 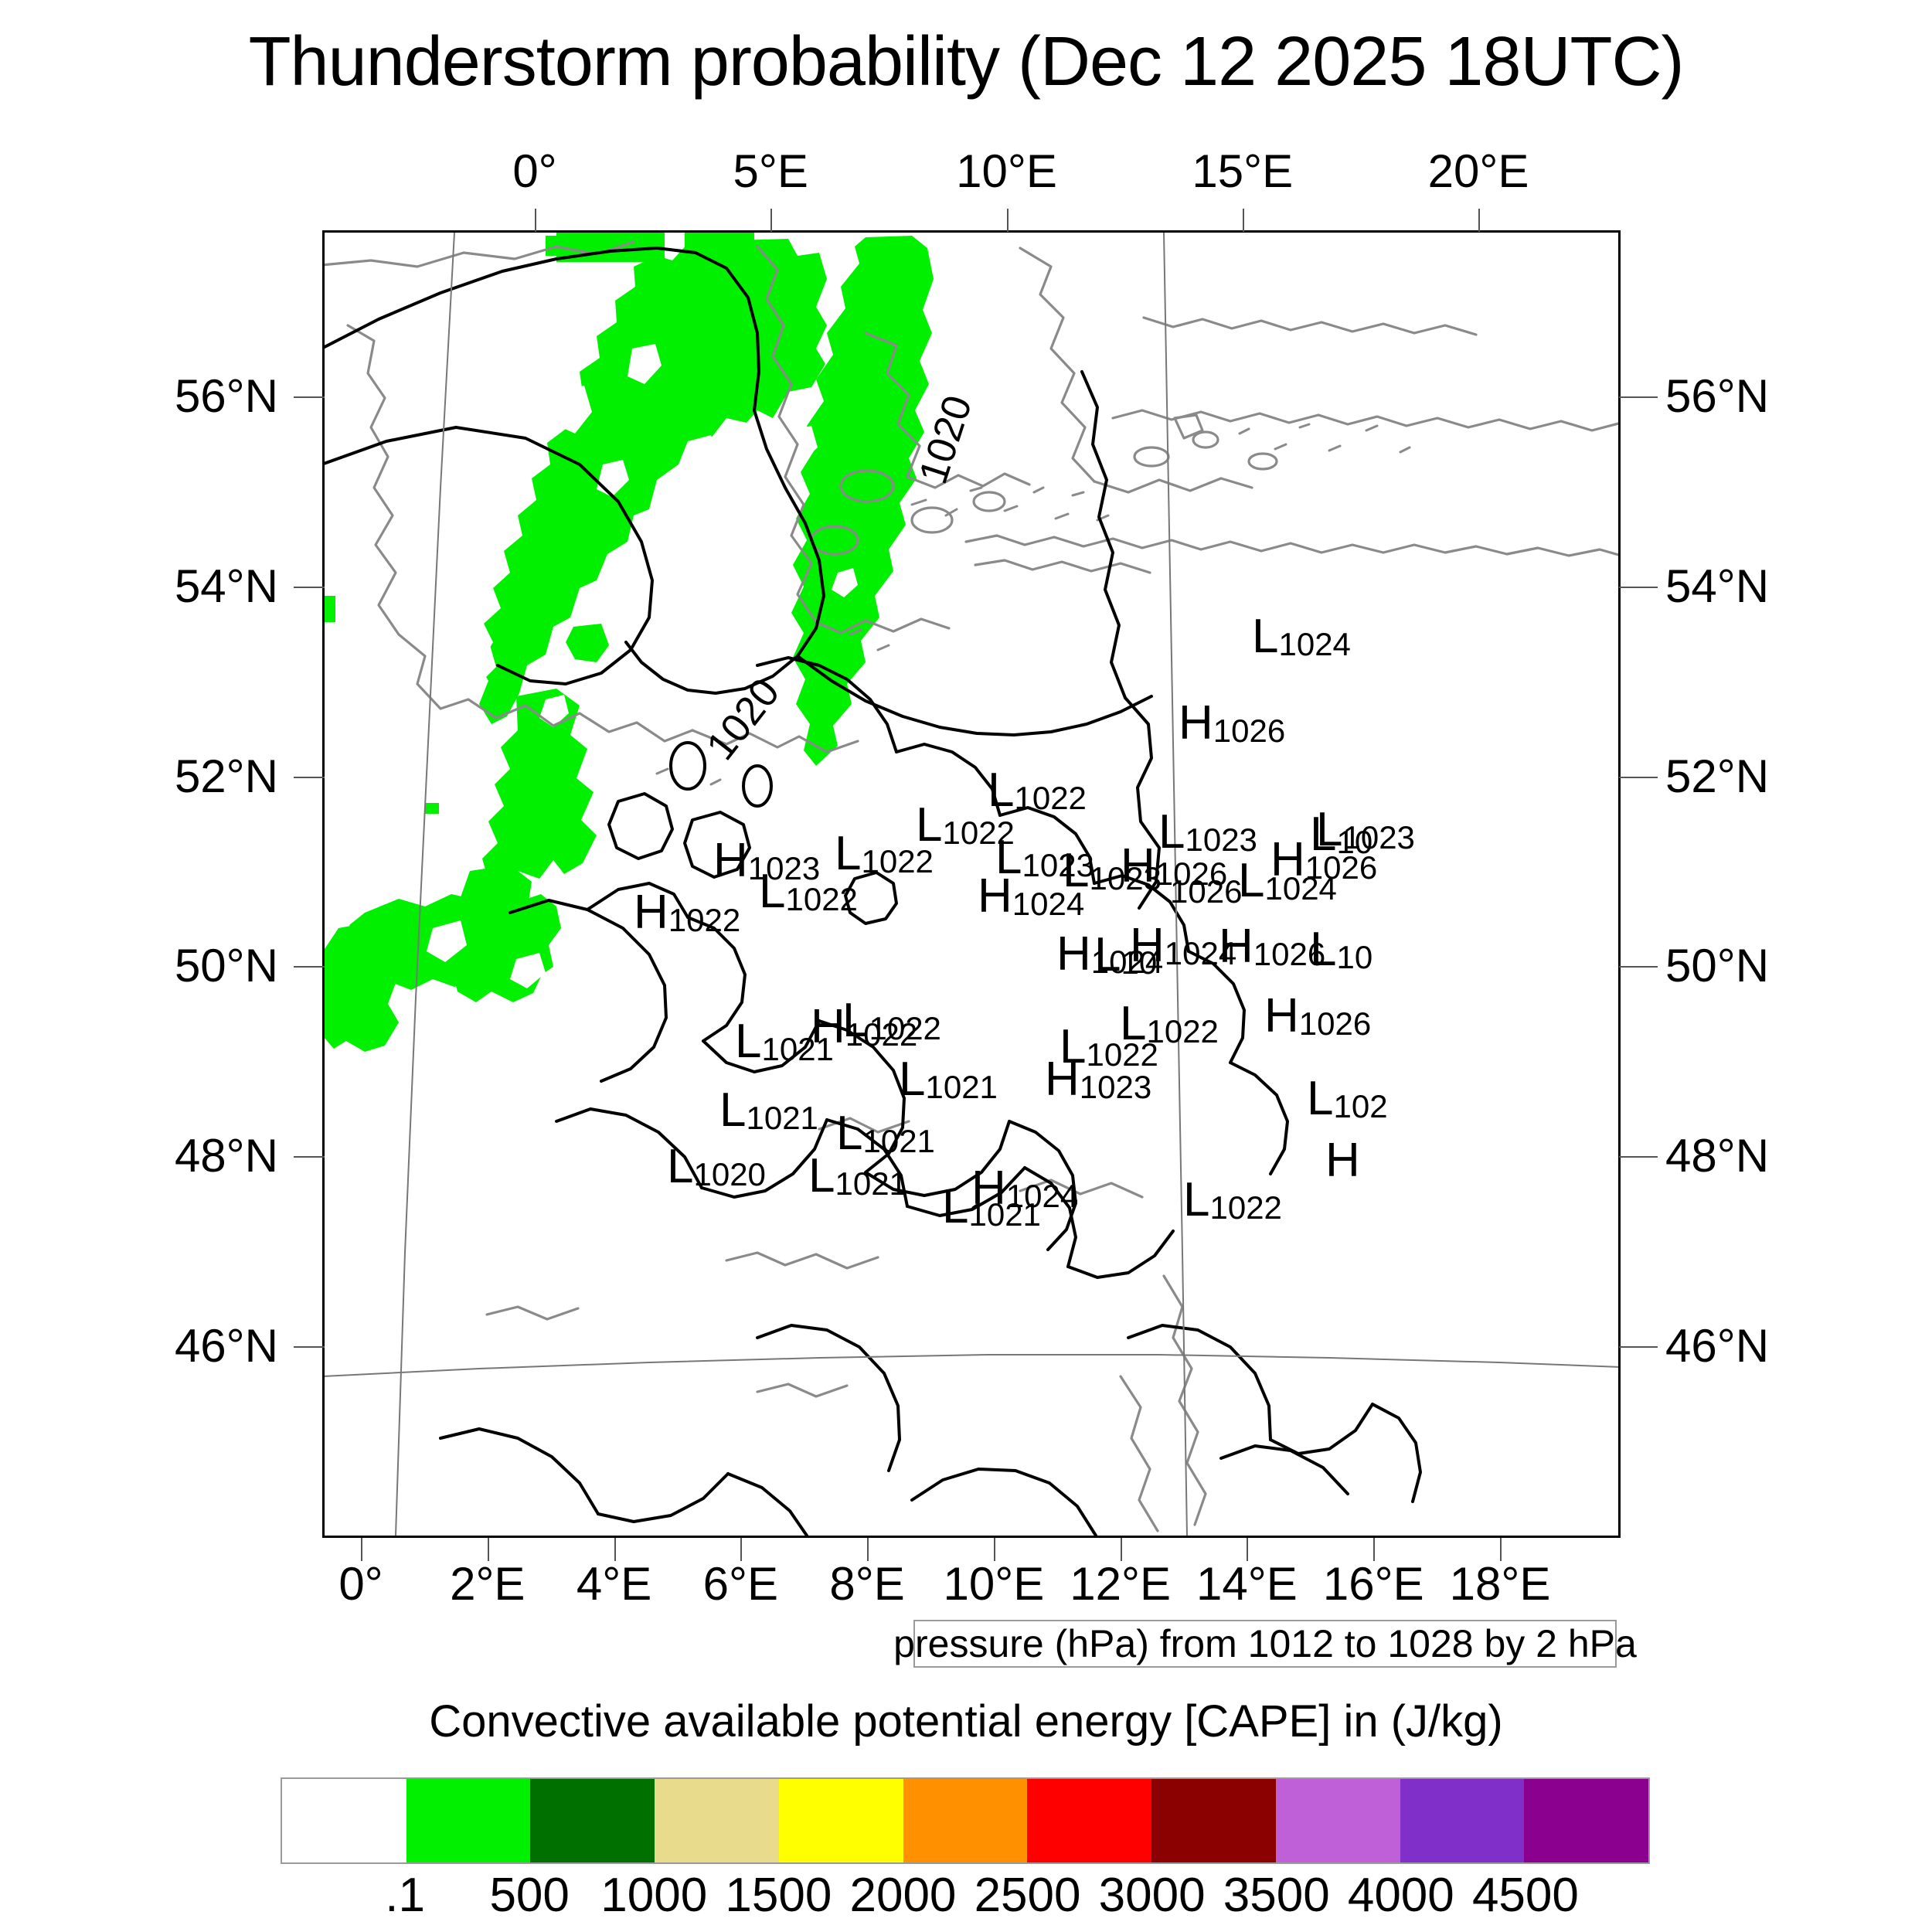 I want to click on axis-top-tick-label: 10°E, so click(x=1006, y=171).